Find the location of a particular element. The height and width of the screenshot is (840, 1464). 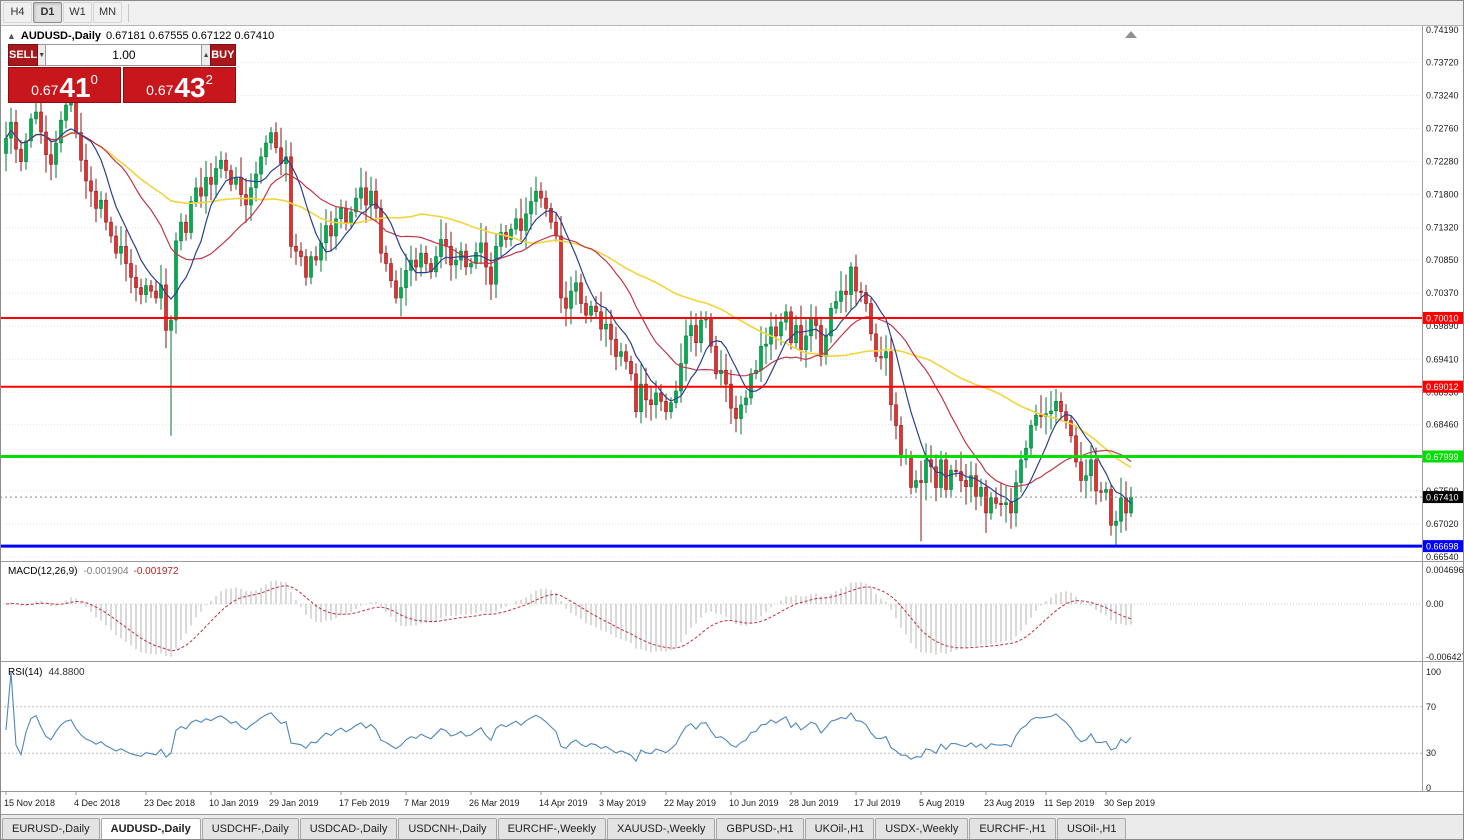

svg-text: 0.66540 is located at coordinates (1442, 557).